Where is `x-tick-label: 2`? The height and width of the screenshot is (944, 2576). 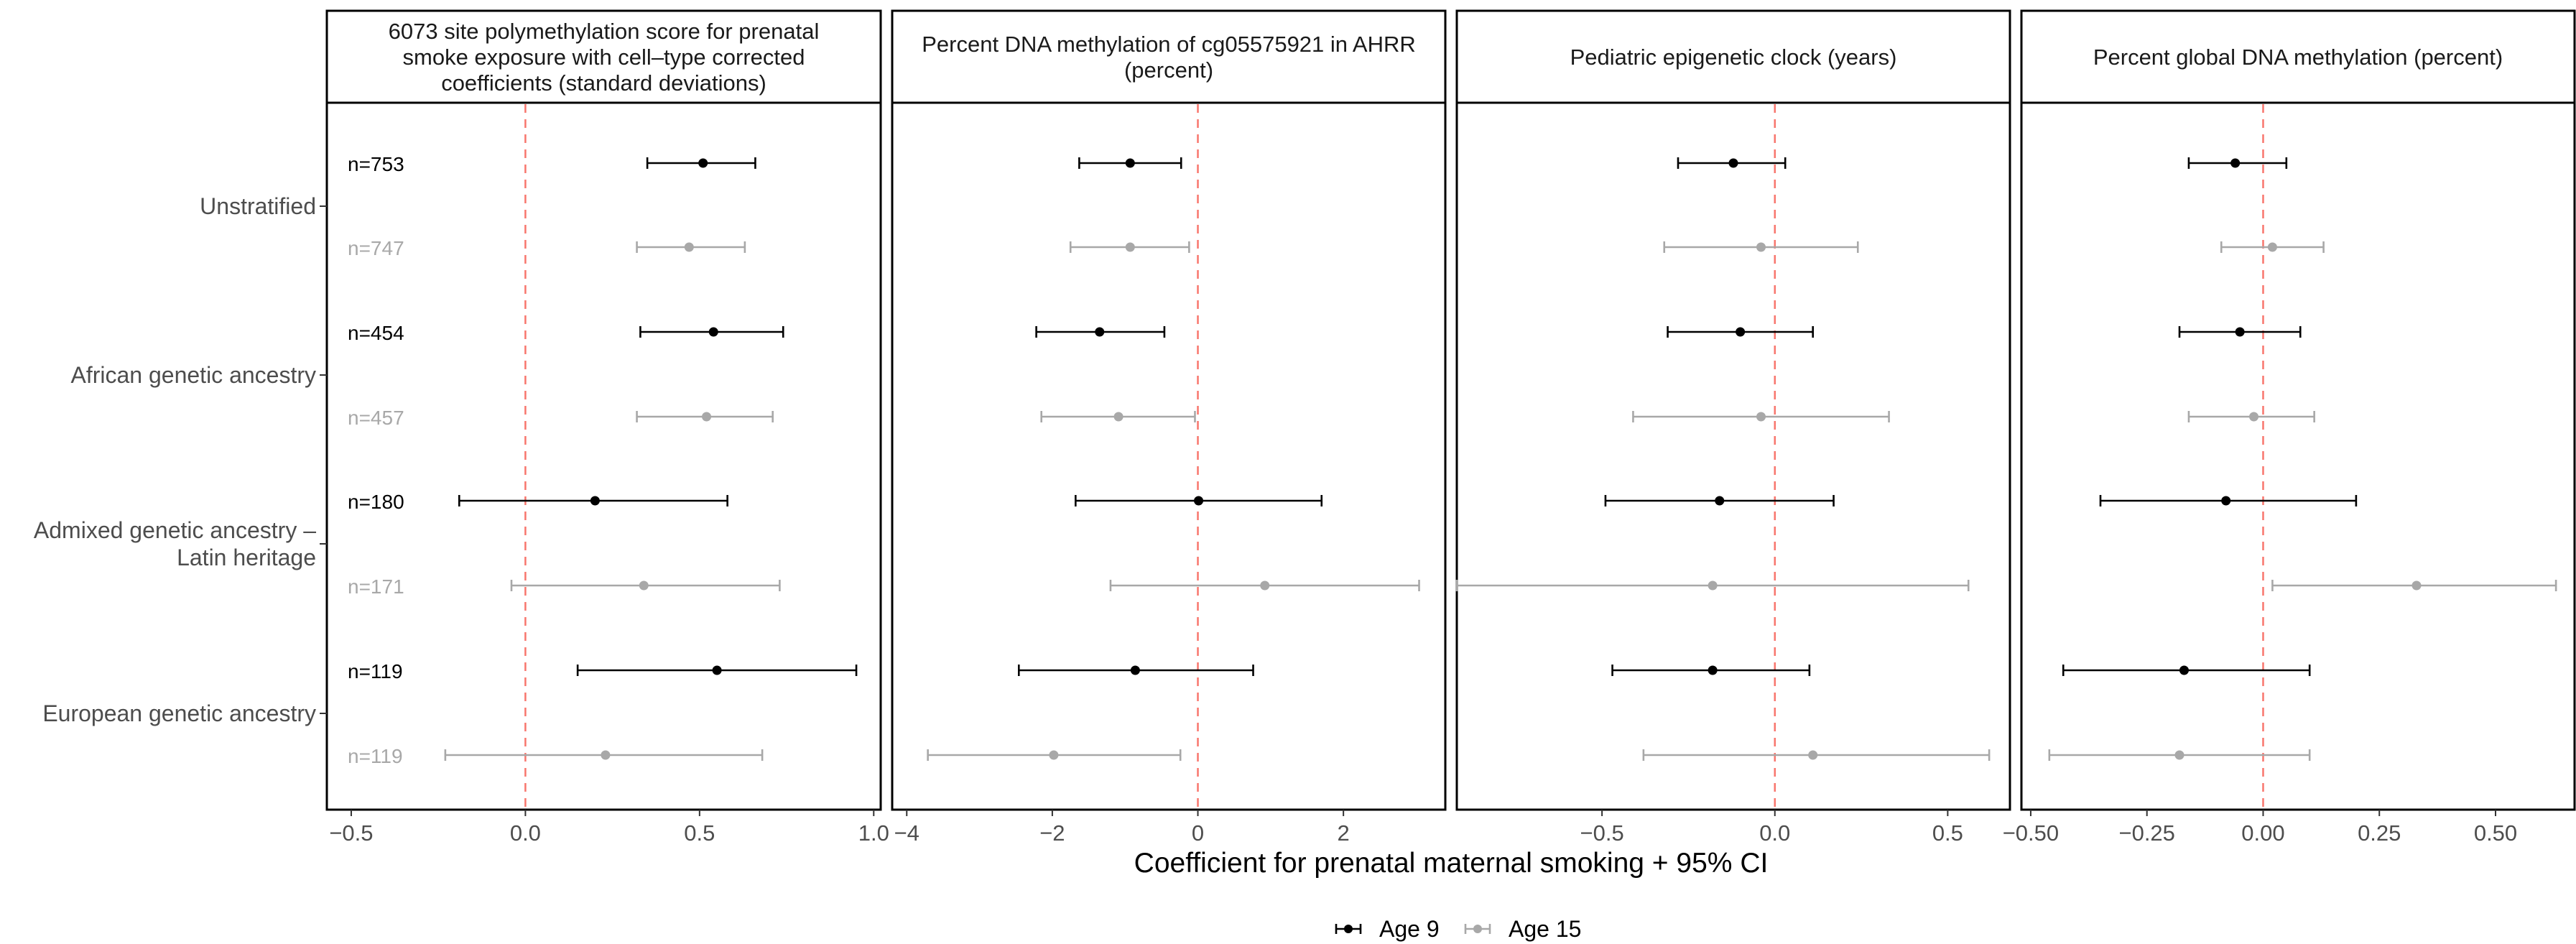
x-tick-label: 2 is located at coordinates (1344, 833).